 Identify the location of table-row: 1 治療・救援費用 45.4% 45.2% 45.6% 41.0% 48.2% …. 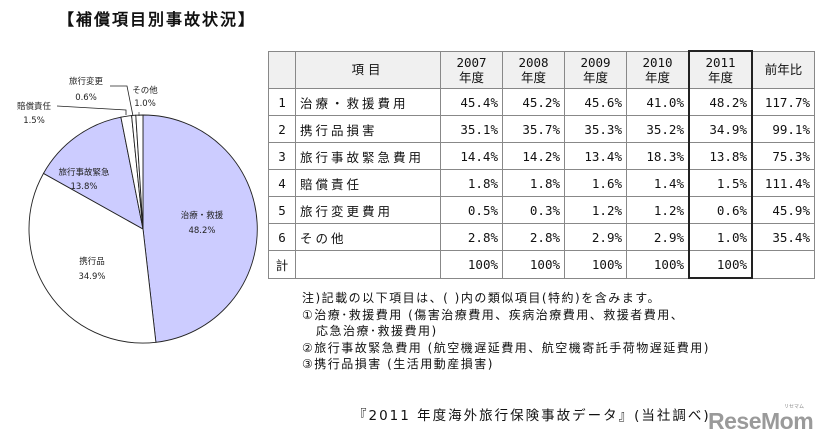
(541, 102).